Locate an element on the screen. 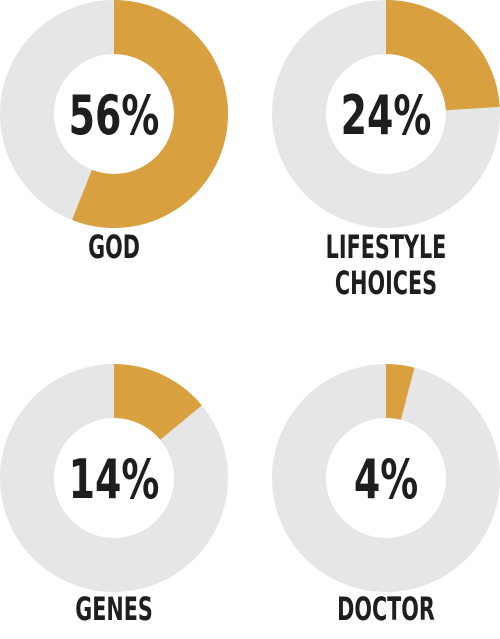  donut-category-label: CHOICES is located at coordinates (386, 283).